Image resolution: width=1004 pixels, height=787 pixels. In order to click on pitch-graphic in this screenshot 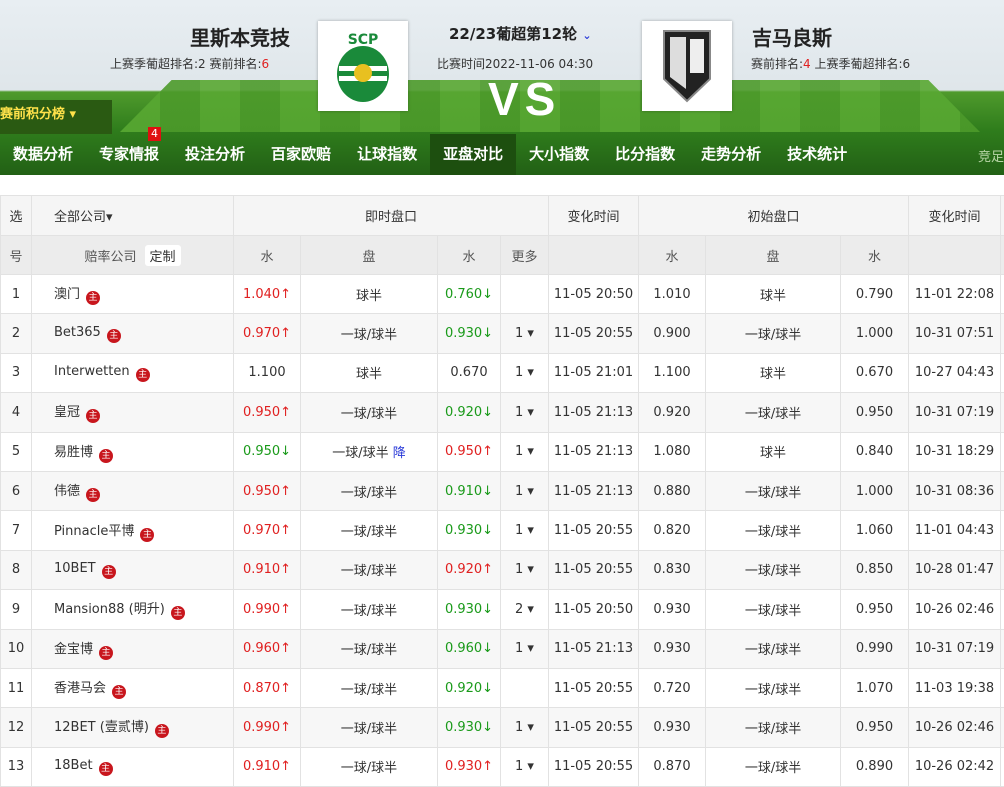, I will do `click(550, 106)`.